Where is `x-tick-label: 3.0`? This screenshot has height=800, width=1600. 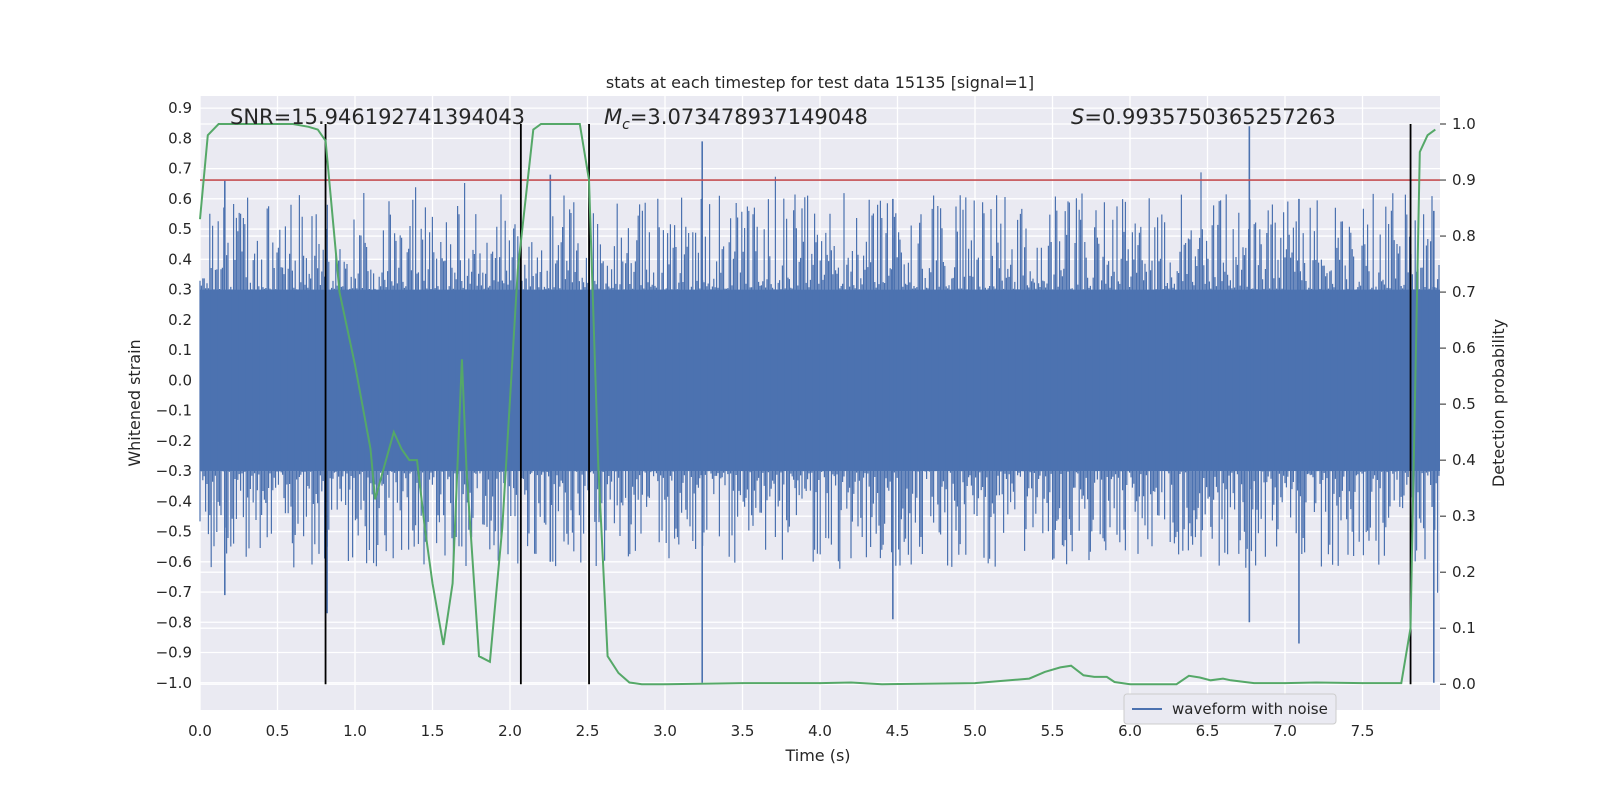
x-tick-label: 3.0 is located at coordinates (665, 731).